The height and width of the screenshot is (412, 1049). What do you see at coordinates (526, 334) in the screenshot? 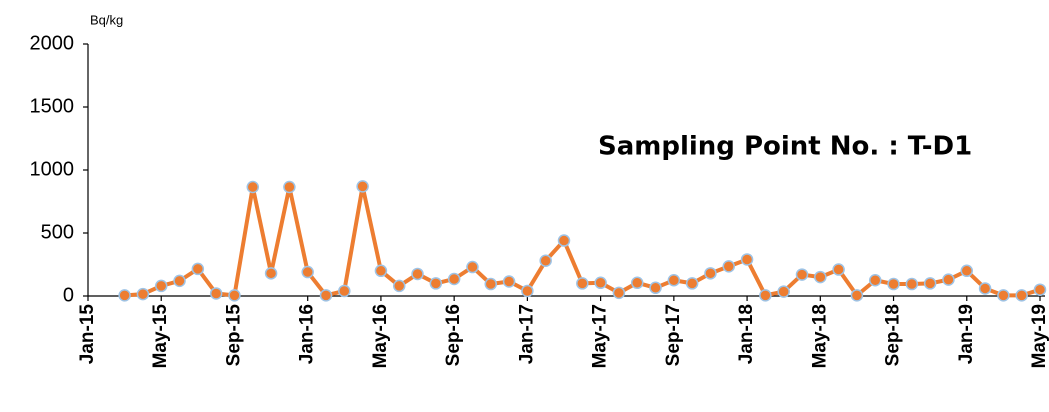
I see `x-tick-label: Jan-17` at bounding box center [526, 334].